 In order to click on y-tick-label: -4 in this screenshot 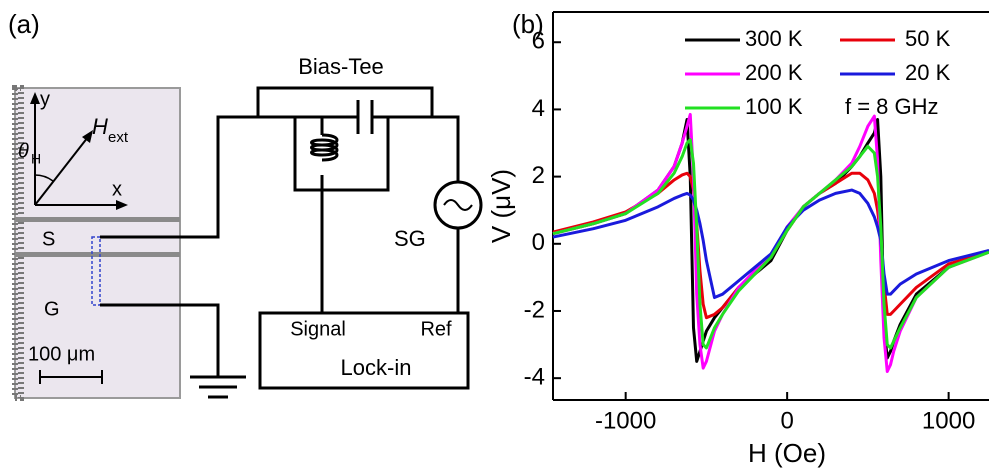, I will do `click(534, 377)`.